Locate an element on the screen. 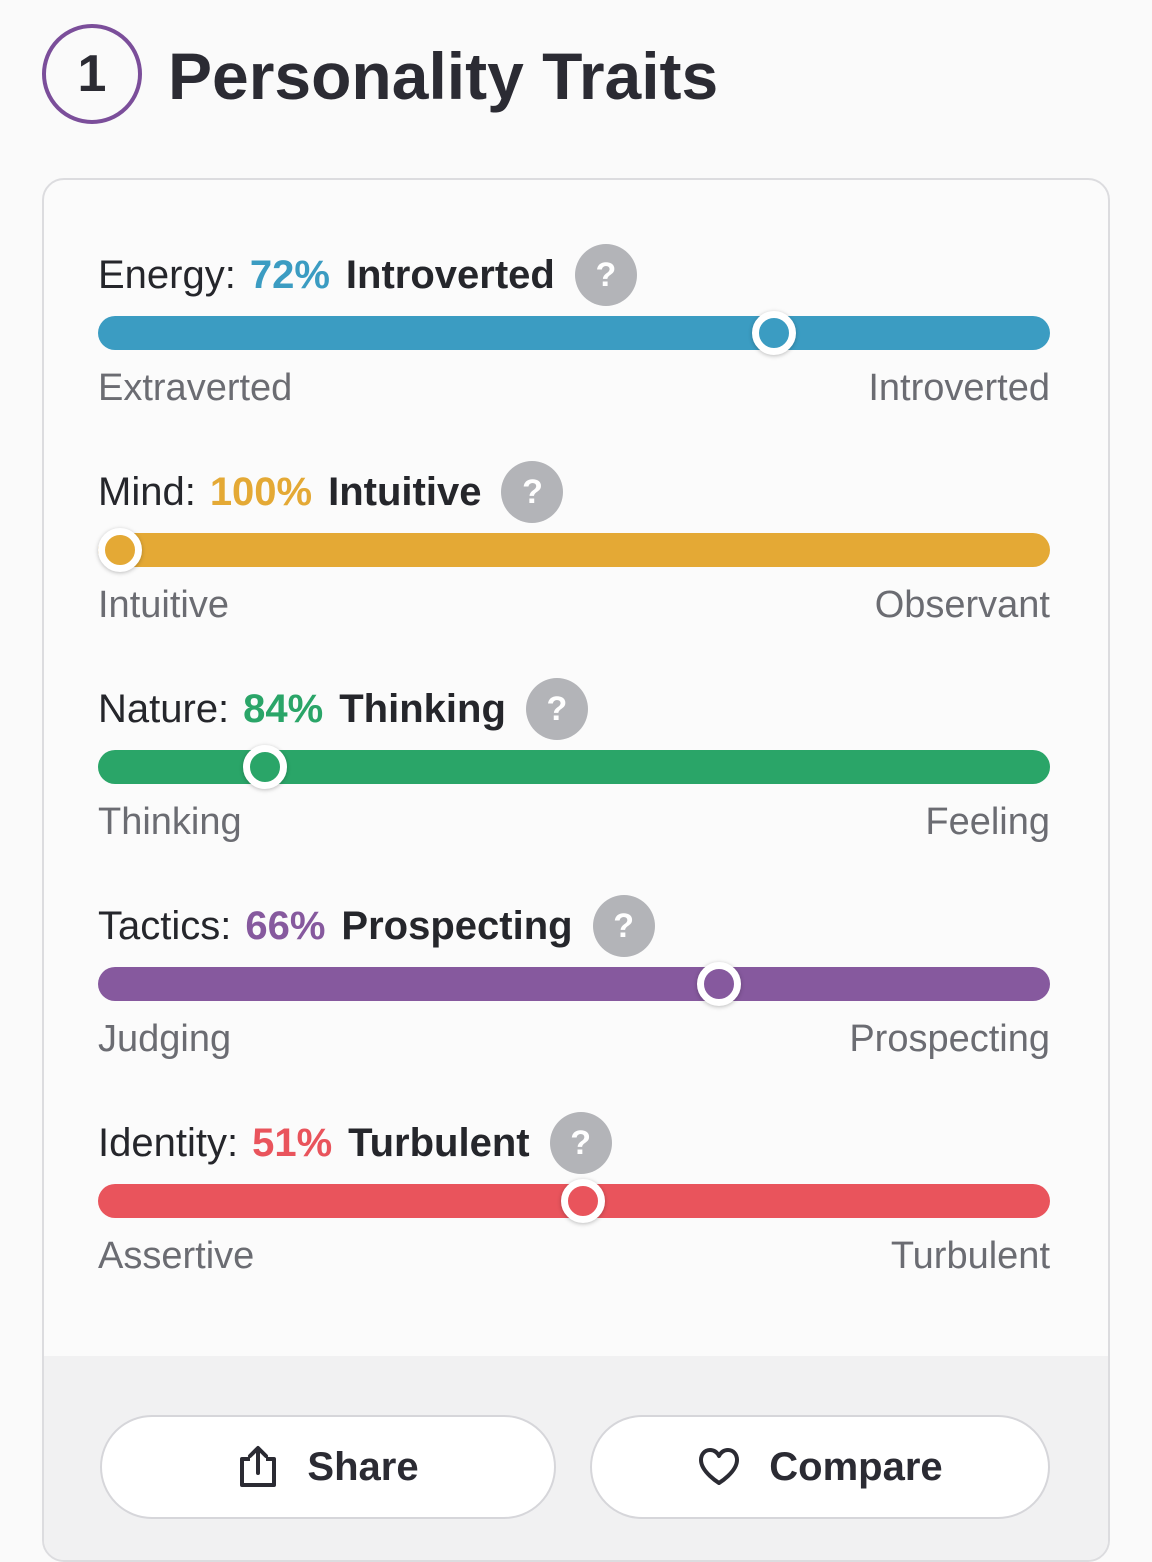 This screenshot has width=1152, height=1562. trait-percent: 84% is located at coordinates (283, 709).